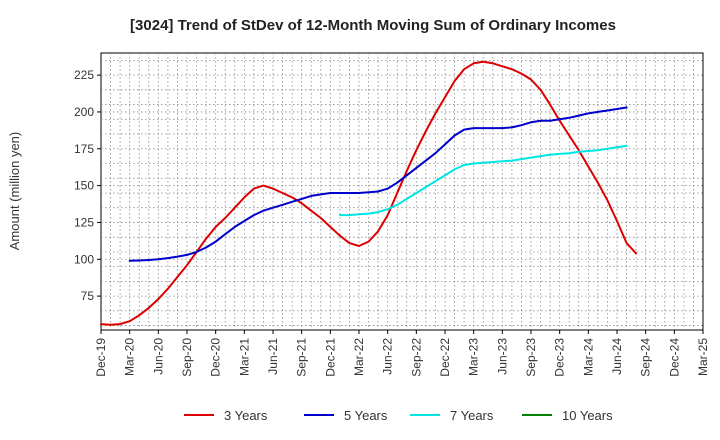  What do you see at coordinates (474, 357) in the screenshot?
I see `x-tick-label: Mar-23` at bounding box center [474, 357].